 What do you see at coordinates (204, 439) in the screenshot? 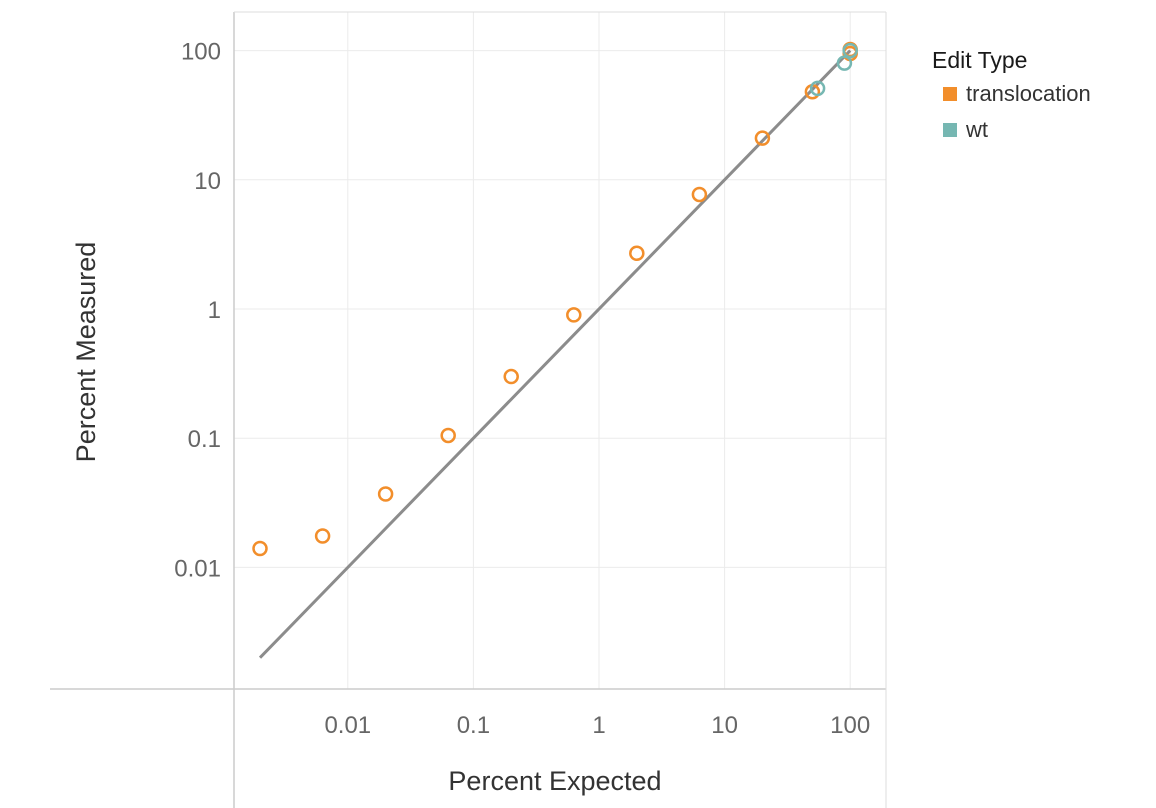
I see `y-tick-label: 0.1` at bounding box center [204, 439].